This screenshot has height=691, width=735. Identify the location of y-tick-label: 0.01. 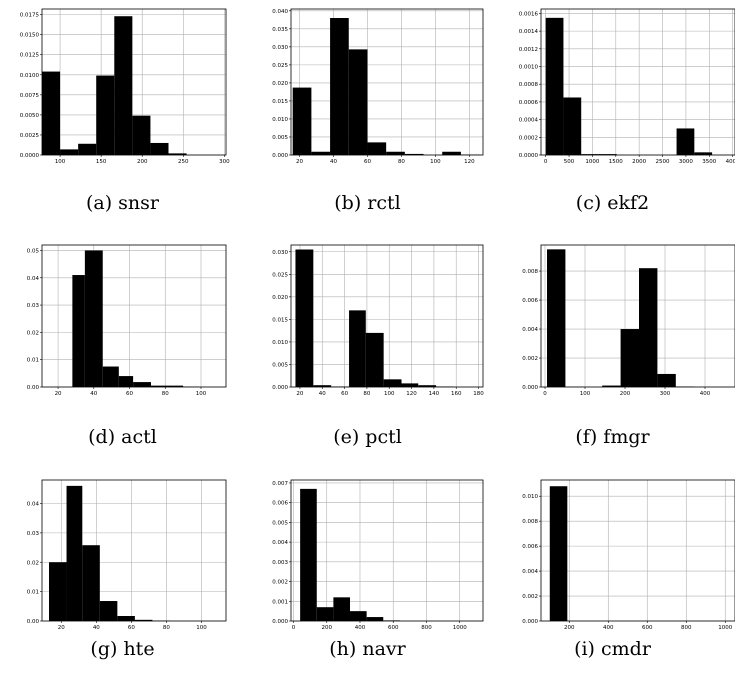
(33, 361).